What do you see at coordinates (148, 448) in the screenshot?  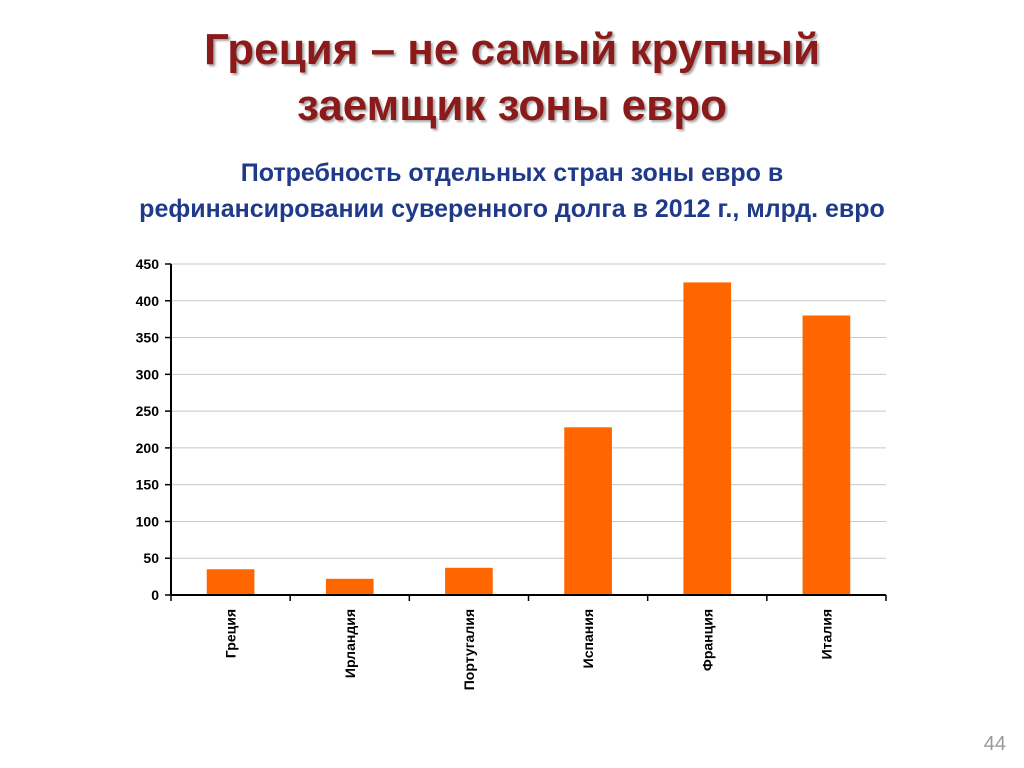 I see `y-tick-label: 200` at bounding box center [148, 448].